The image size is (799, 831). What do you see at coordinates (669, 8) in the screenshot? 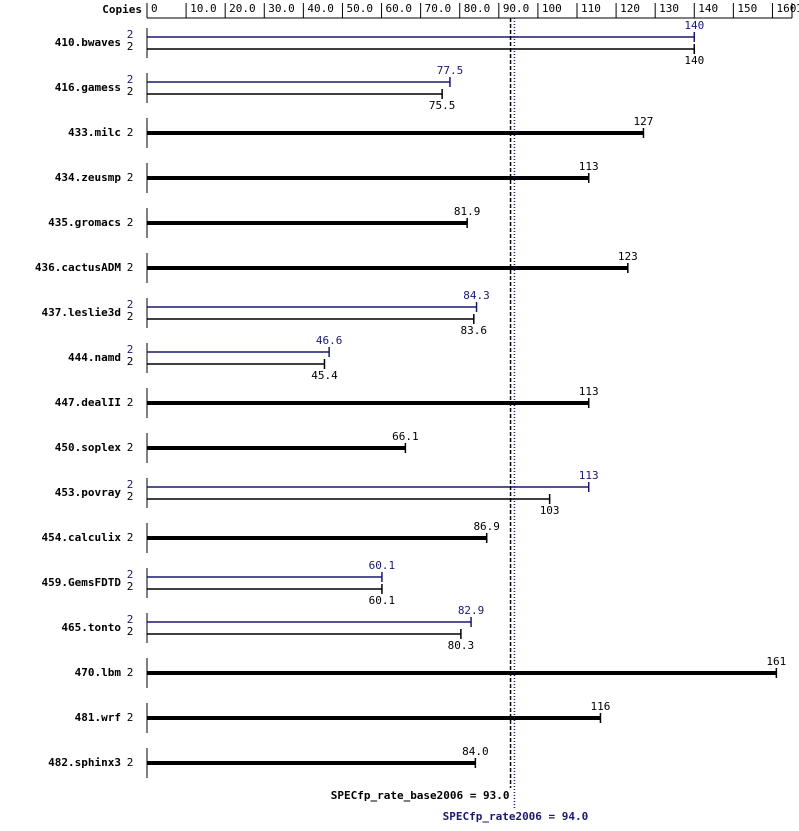
I see `x-tick-label: 130` at bounding box center [669, 8].